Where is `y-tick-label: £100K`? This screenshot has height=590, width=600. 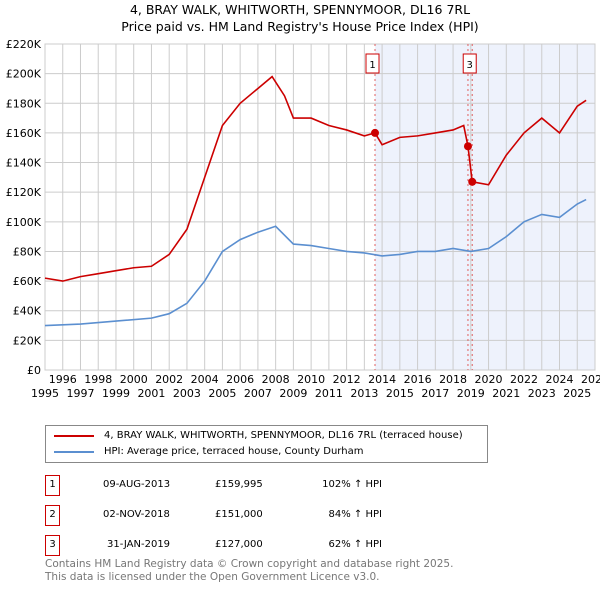
y-tick-label: £100K is located at coordinates (24, 222).